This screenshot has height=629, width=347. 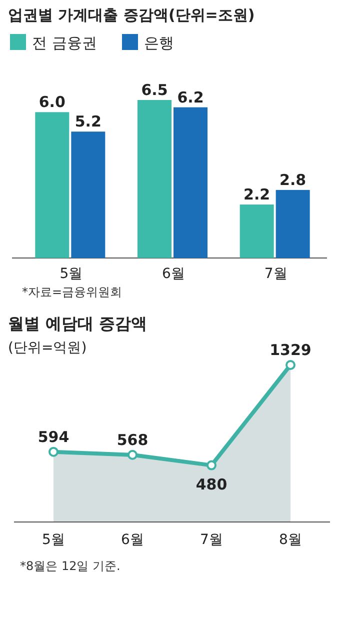 I want to click on chart-subtitle: (단위=억원), so click(x=47, y=348).